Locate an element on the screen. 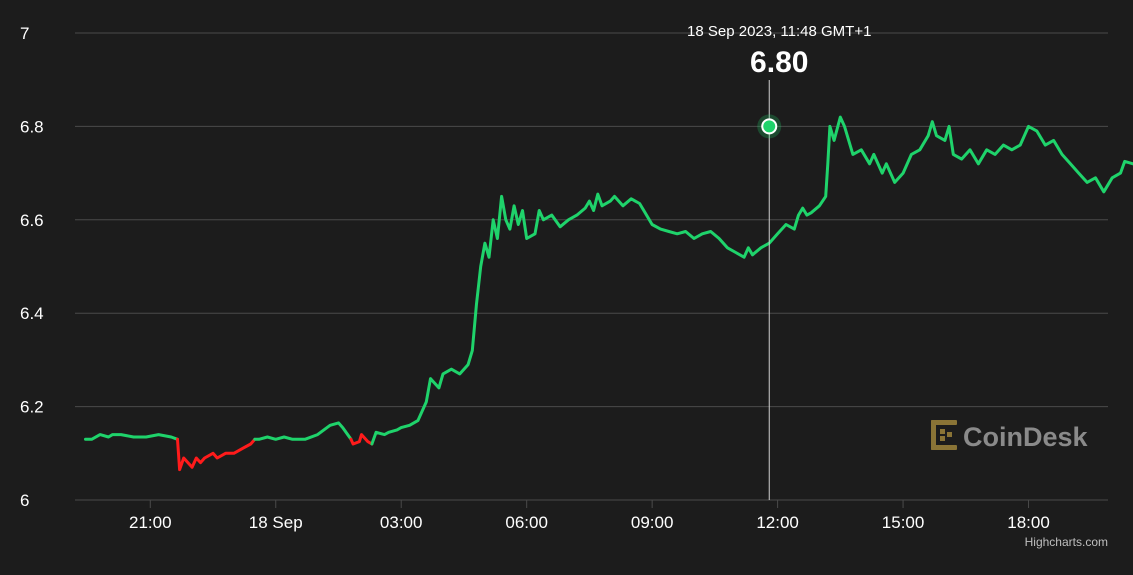  y-tick-label: 6.8 is located at coordinates (32, 126).